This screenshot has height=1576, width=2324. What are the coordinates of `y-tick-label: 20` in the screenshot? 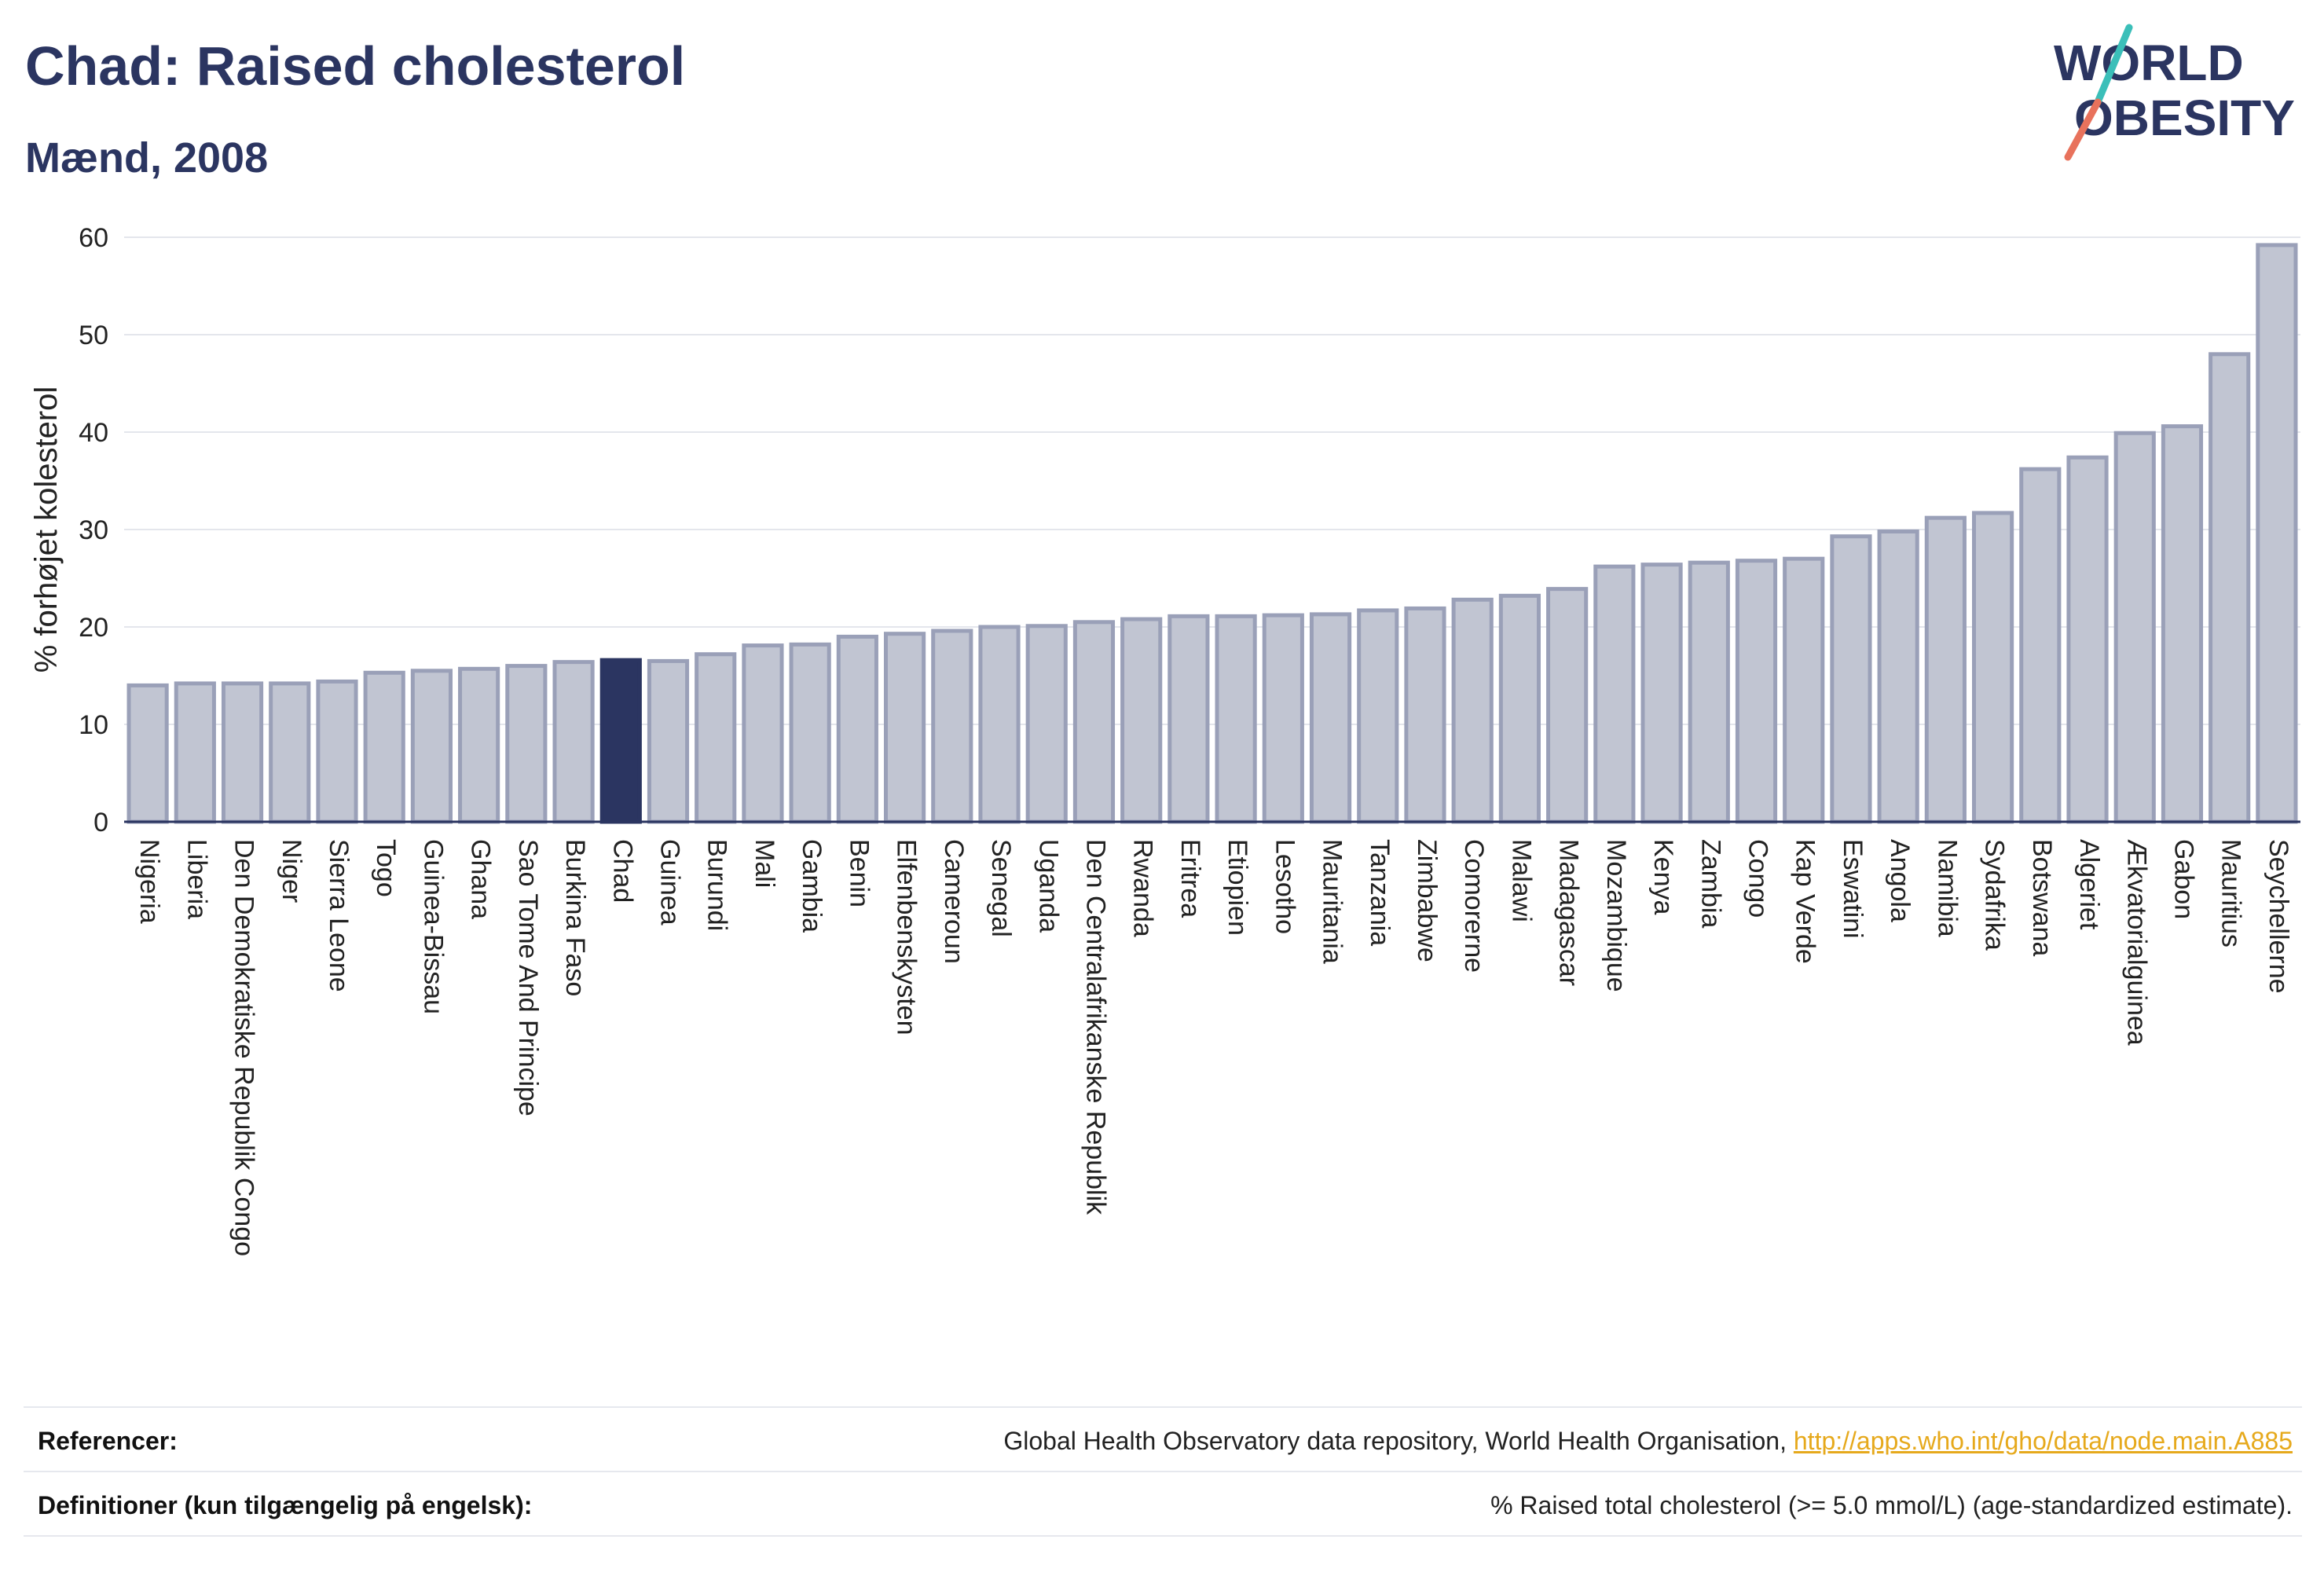 It's located at (93, 628).